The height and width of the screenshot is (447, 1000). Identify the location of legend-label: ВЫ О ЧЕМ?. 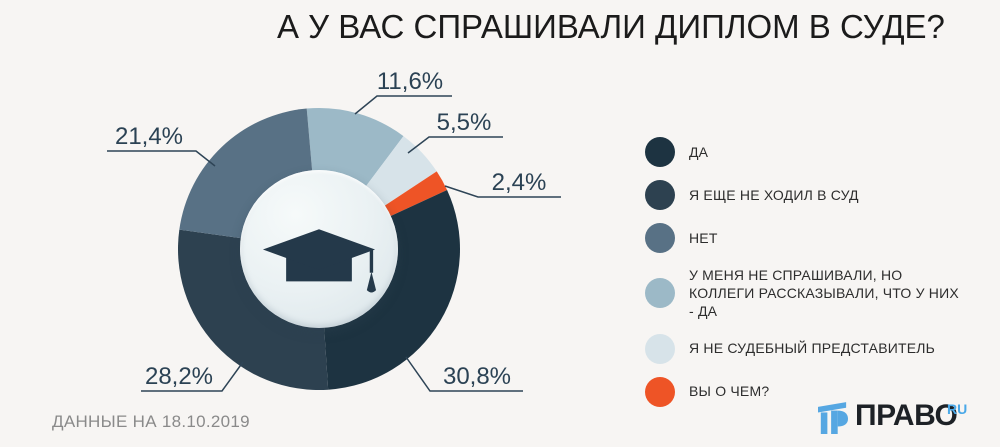
(729, 391).